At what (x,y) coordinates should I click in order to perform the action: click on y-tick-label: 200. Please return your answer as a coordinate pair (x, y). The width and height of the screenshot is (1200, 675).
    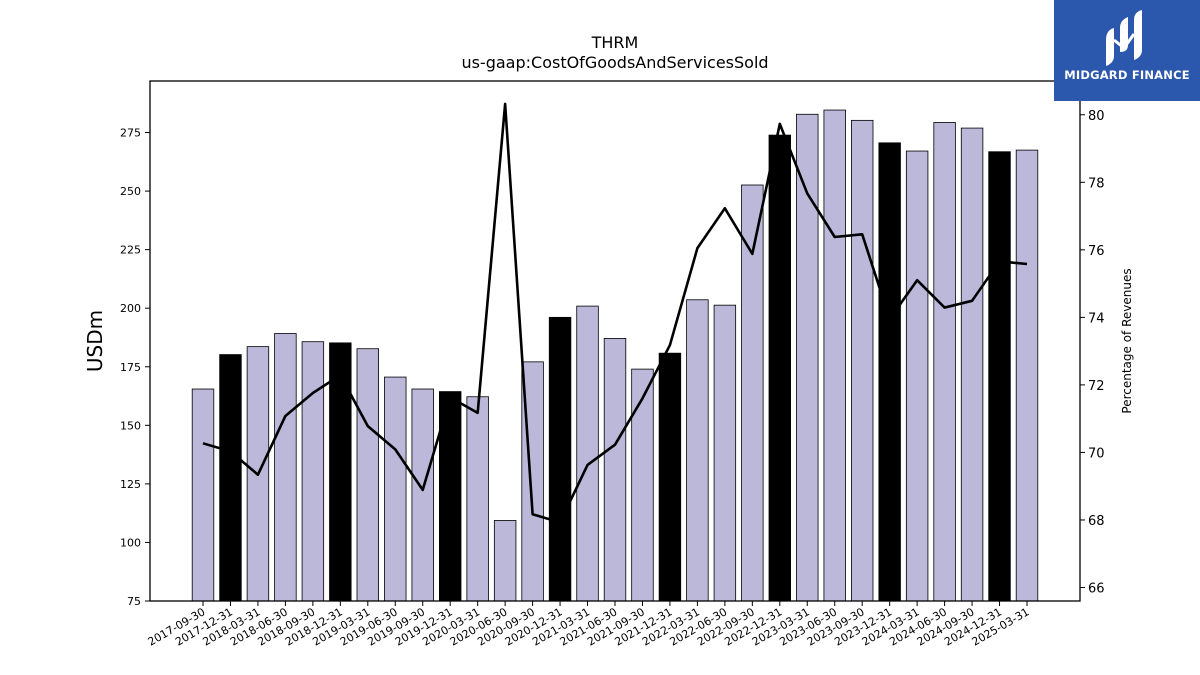
    Looking at the image, I should click on (130, 308).